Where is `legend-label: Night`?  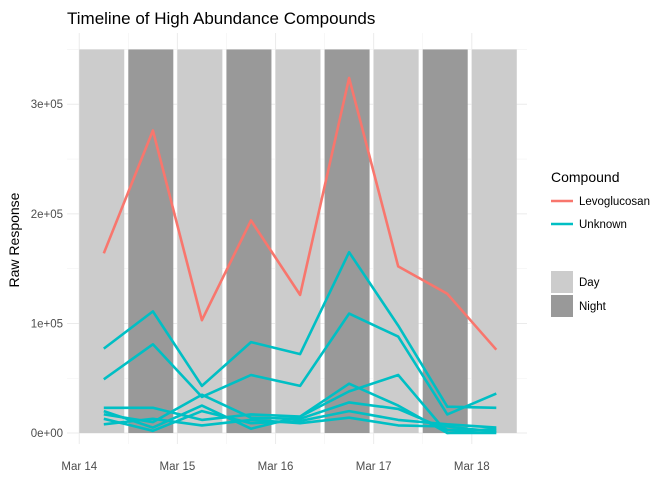 legend-label: Night is located at coordinates (593, 307).